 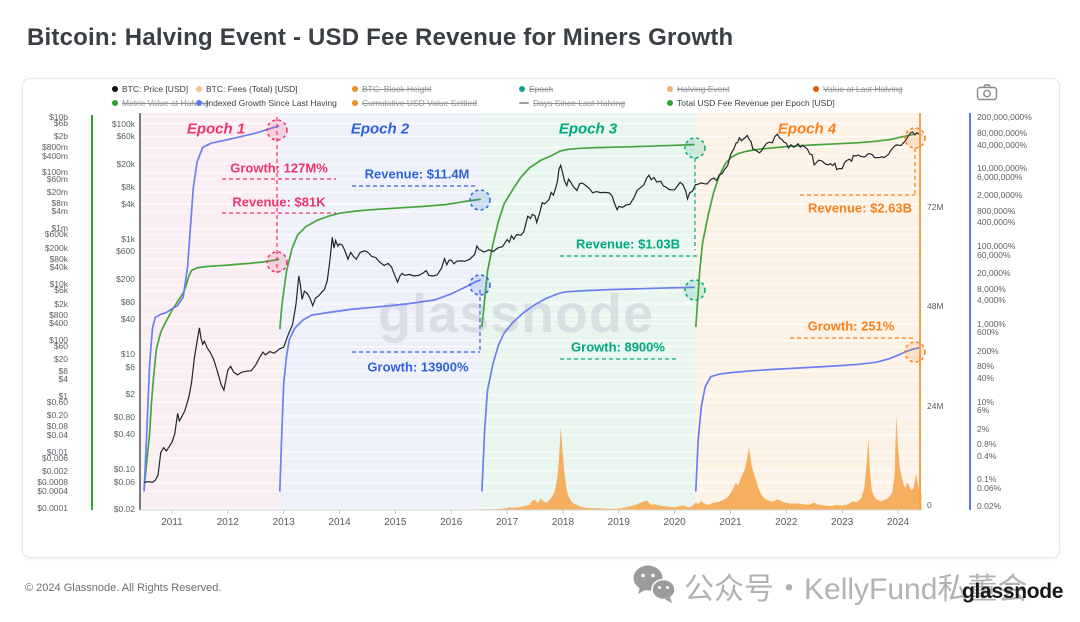 I want to click on legend-label: Epoch, so click(x=541, y=89).